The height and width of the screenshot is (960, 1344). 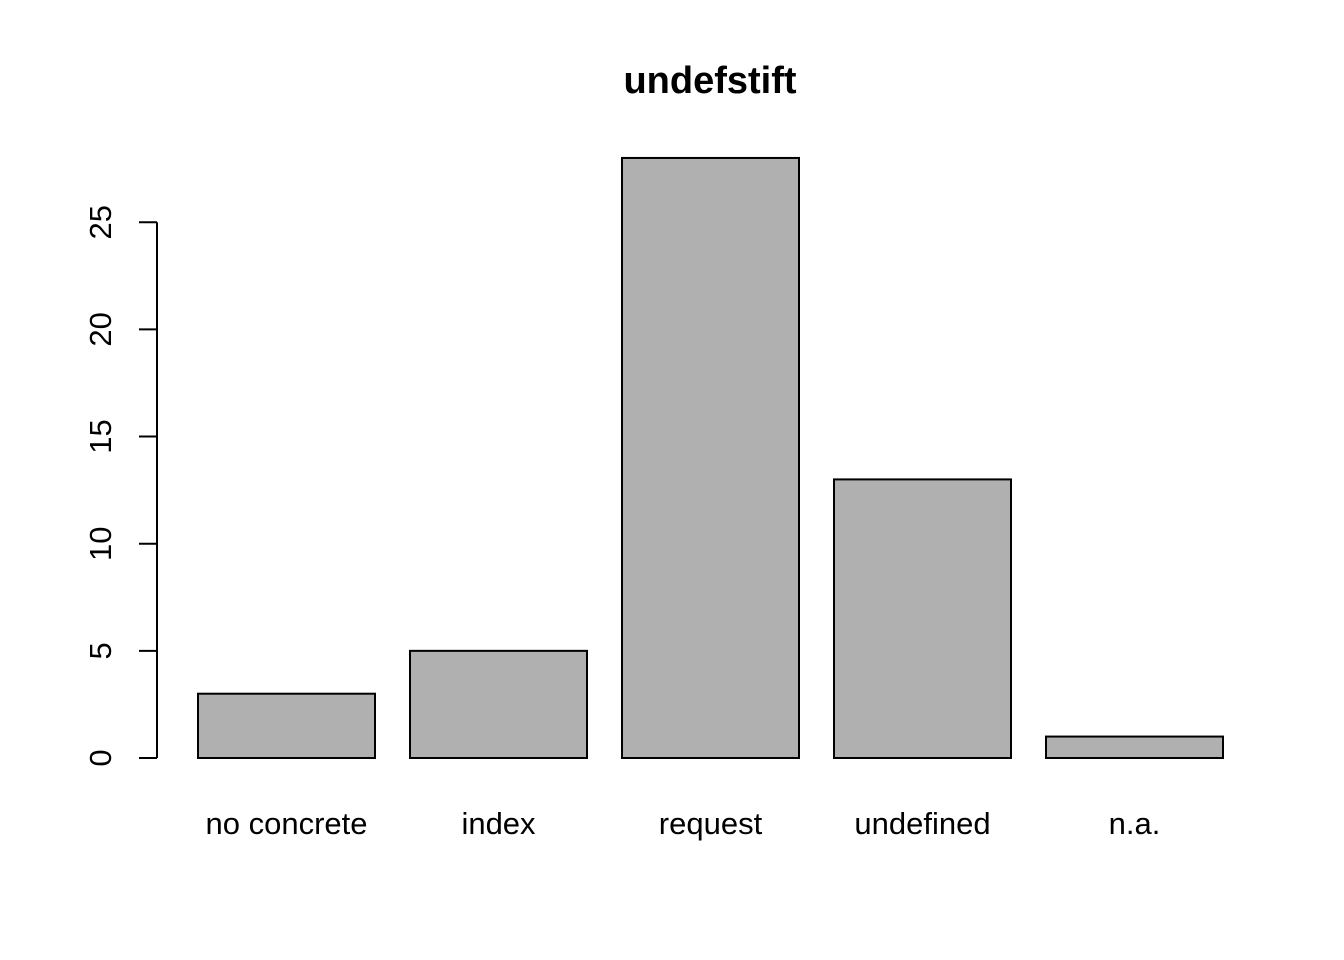 What do you see at coordinates (1134, 747) in the screenshot?
I see `bar-n-a` at bounding box center [1134, 747].